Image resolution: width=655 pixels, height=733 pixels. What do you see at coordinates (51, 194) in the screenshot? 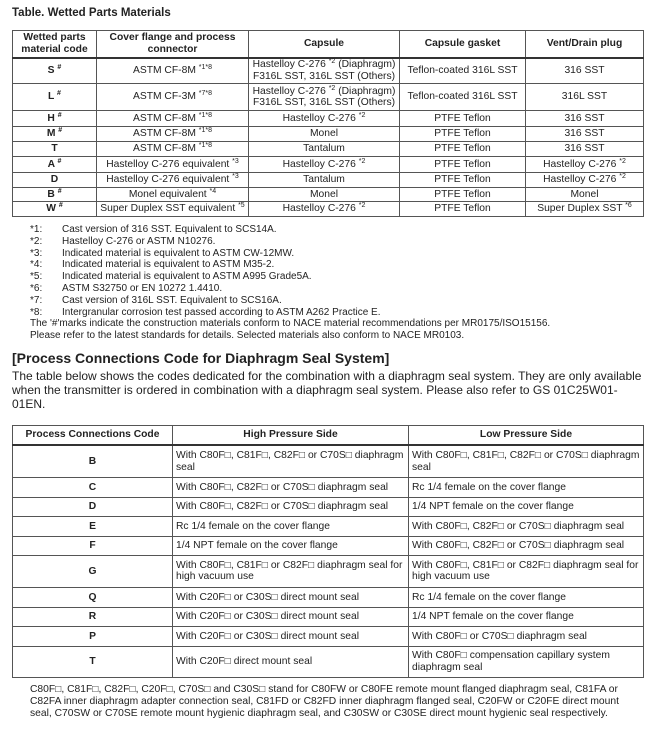
I see `material-code: B` at bounding box center [51, 194].